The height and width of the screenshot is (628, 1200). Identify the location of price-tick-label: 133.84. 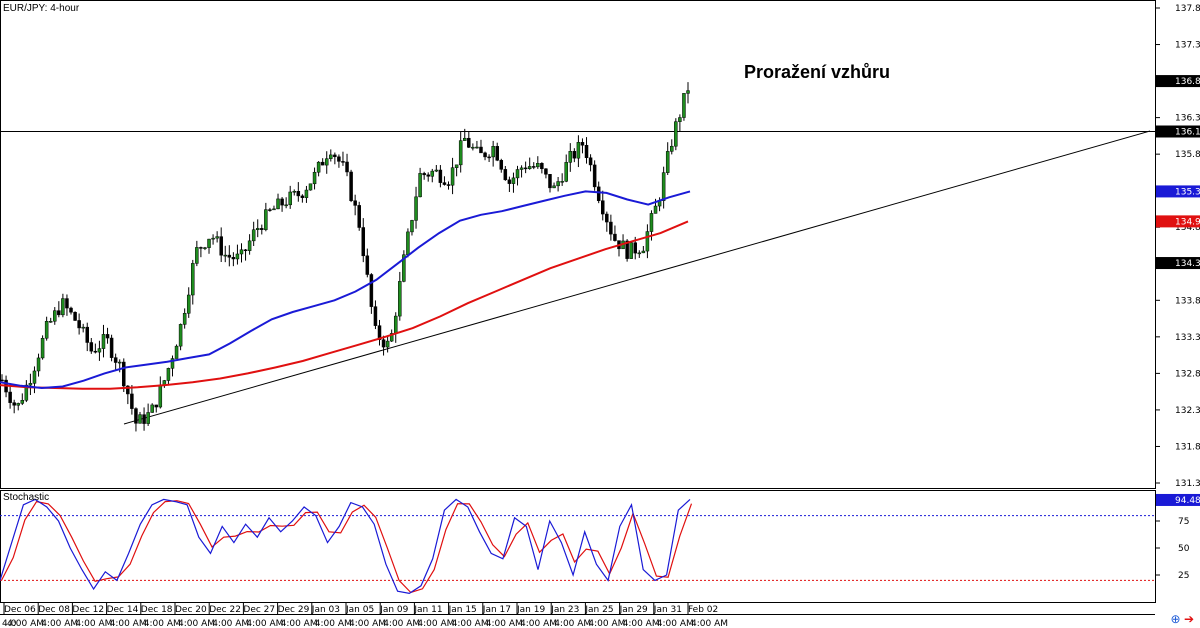
(1187, 301).